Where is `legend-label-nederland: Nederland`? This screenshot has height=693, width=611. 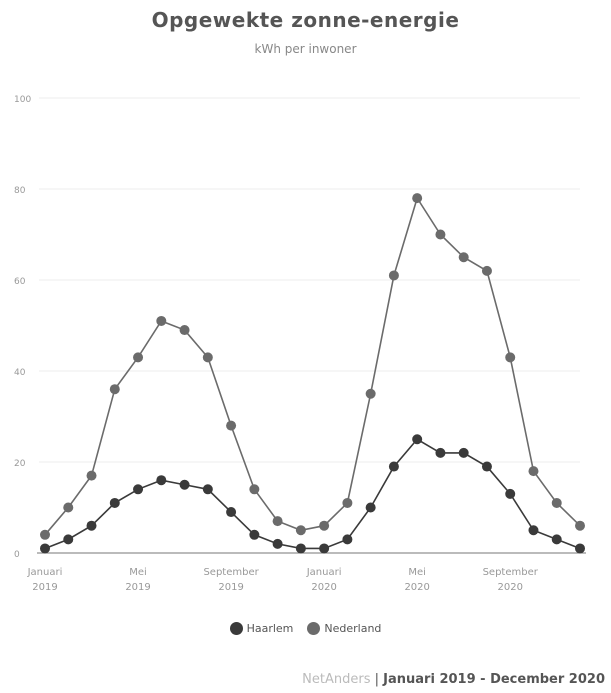
legend-label-nederland: Nederland is located at coordinates (353, 628).